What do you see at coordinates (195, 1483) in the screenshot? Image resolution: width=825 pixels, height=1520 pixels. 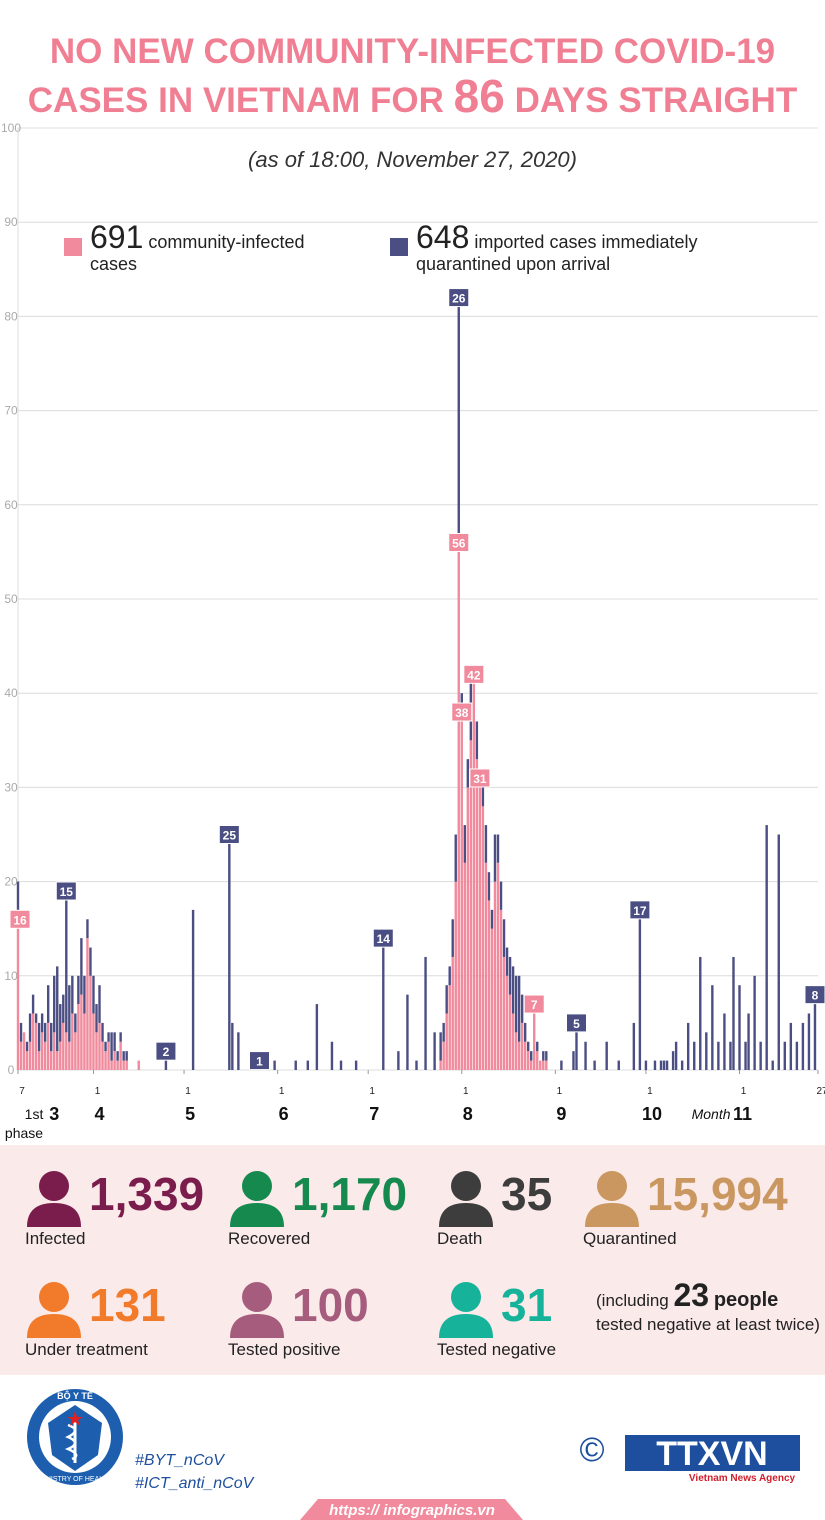 I see `hashtag: #ICT_anti_nCoV` at bounding box center [195, 1483].